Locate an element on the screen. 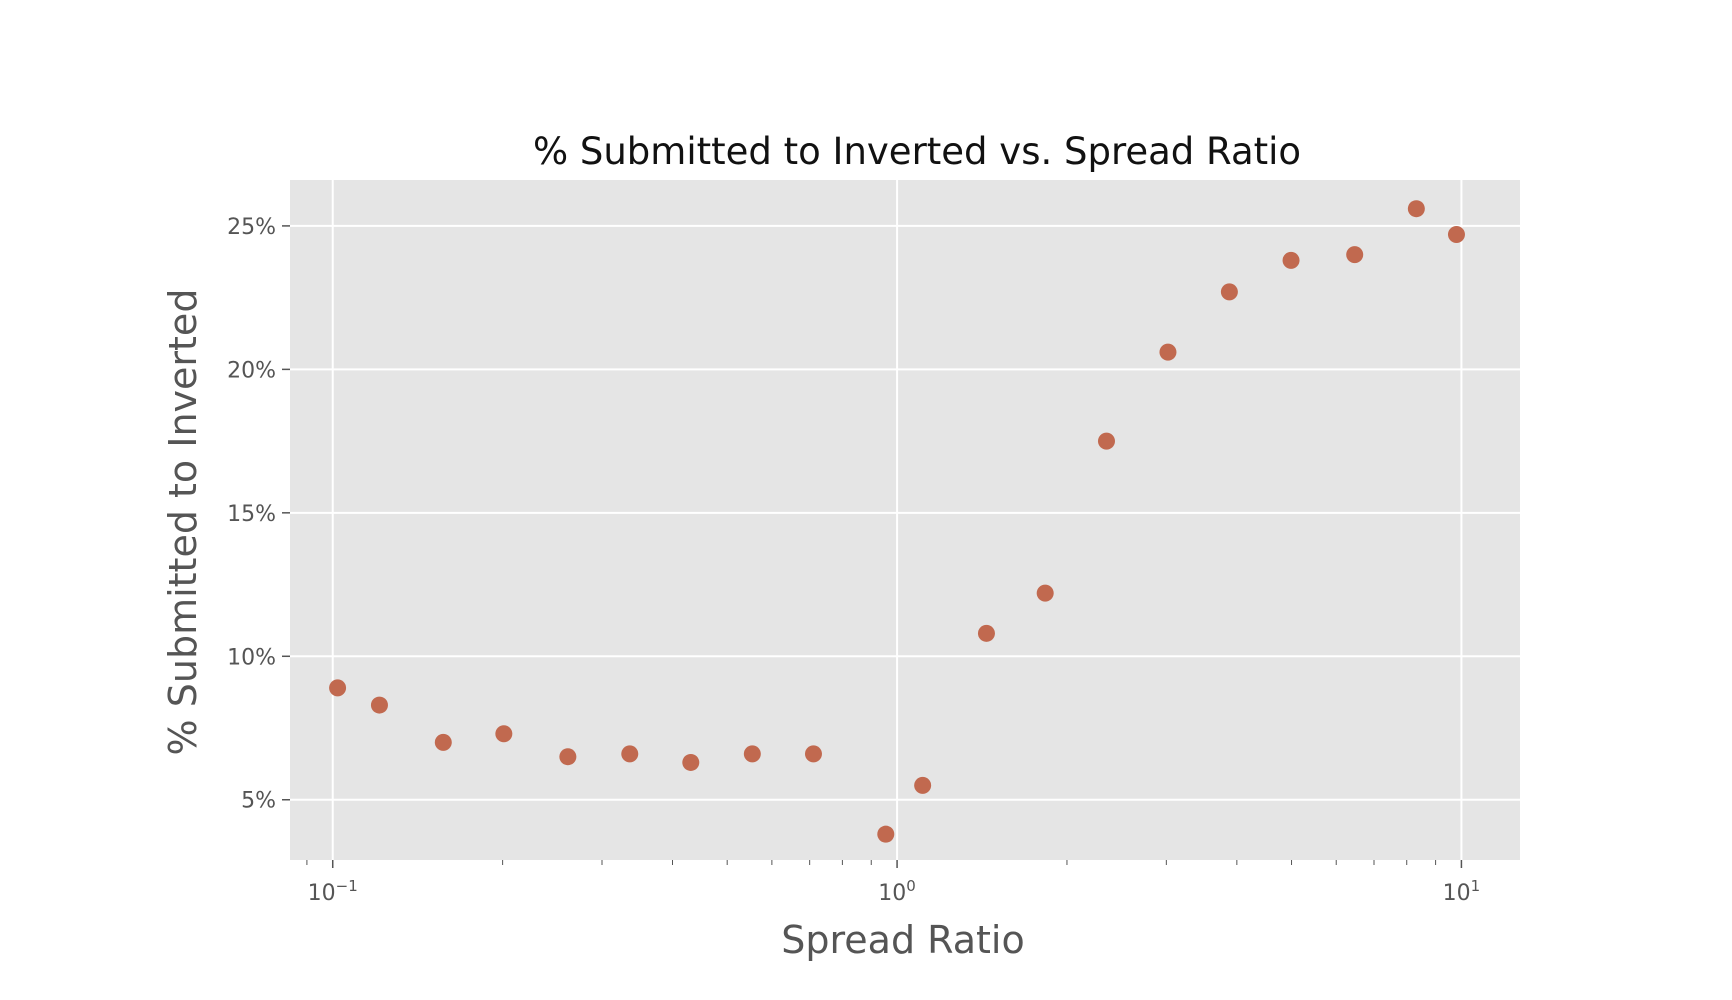 The width and height of the screenshot is (1732, 1000). x-tick-label: 10⁰ is located at coordinates (897, 891).